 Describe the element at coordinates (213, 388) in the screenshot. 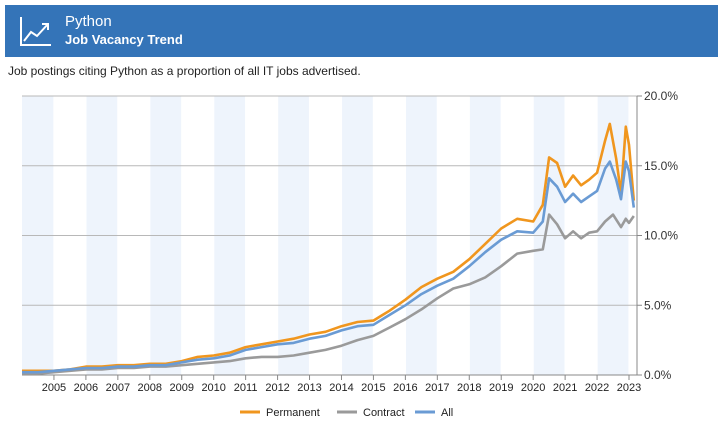

I see `x-tick-label: 2010` at that location.